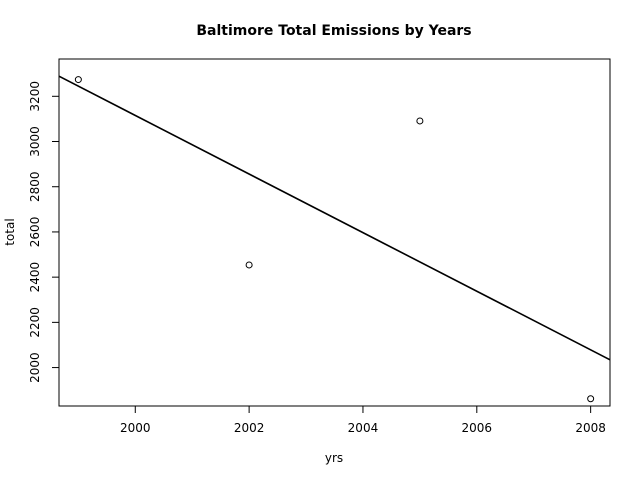 This screenshot has width=640, height=480. Describe the element at coordinates (363, 420) in the screenshot. I see `x-axis: 2000 2002 2004 2006 2008` at that location.